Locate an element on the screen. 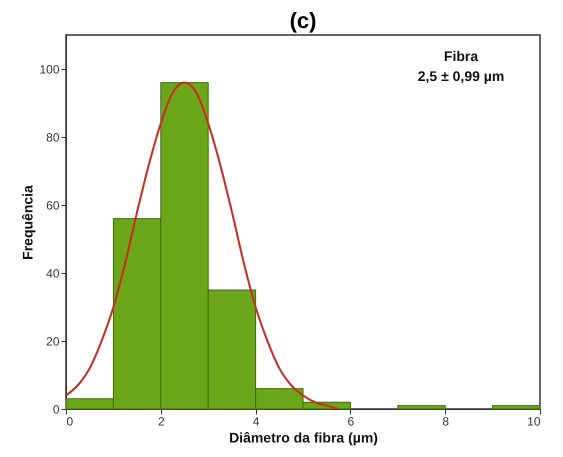 This screenshot has height=457, width=563. y-tick-label: 60 is located at coordinates (53, 205).